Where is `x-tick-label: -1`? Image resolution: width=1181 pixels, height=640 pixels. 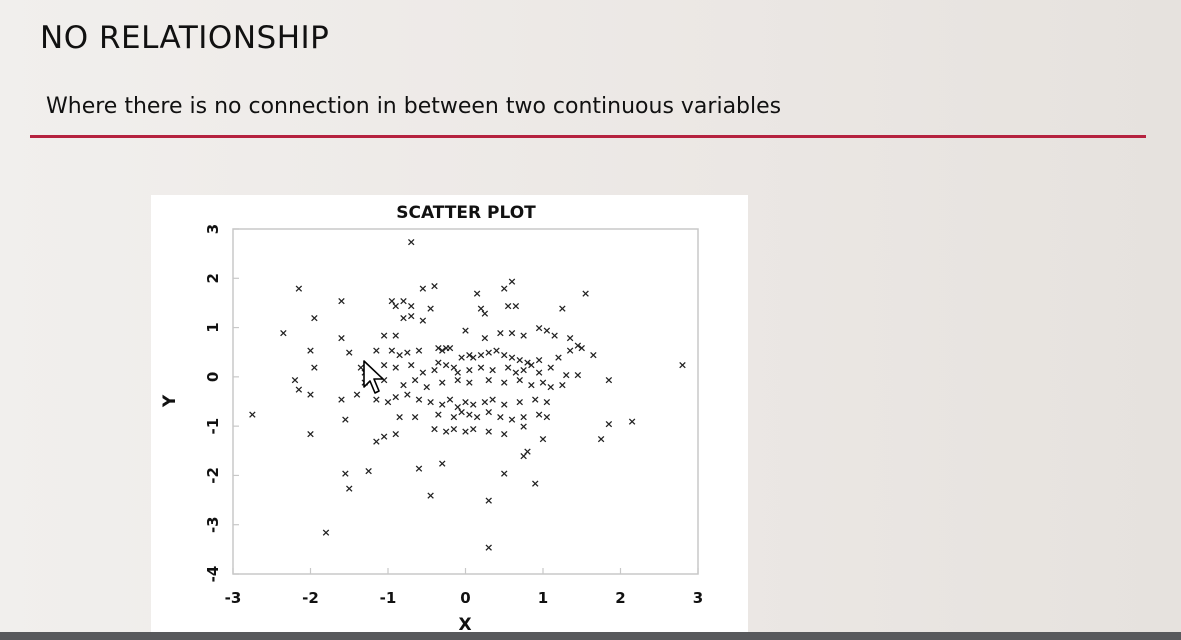 x-tick-label: -1 is located at coordinates (388, 598).